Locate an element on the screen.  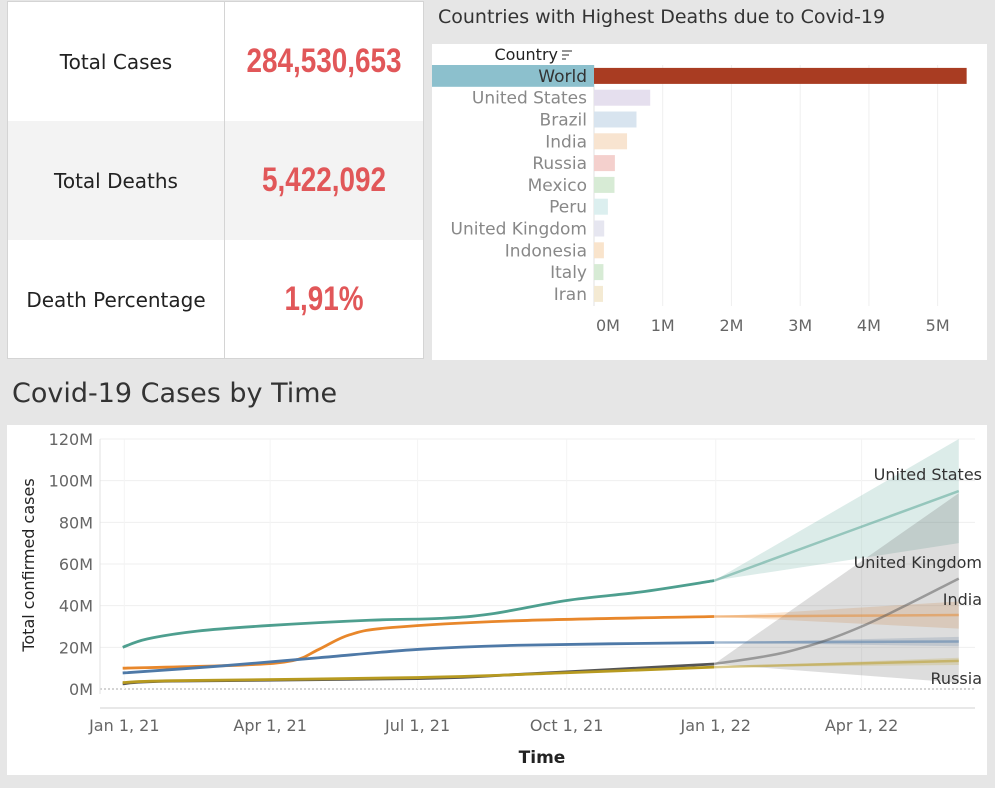
y-tick-label: 0M is located at coordinates (81, 689).